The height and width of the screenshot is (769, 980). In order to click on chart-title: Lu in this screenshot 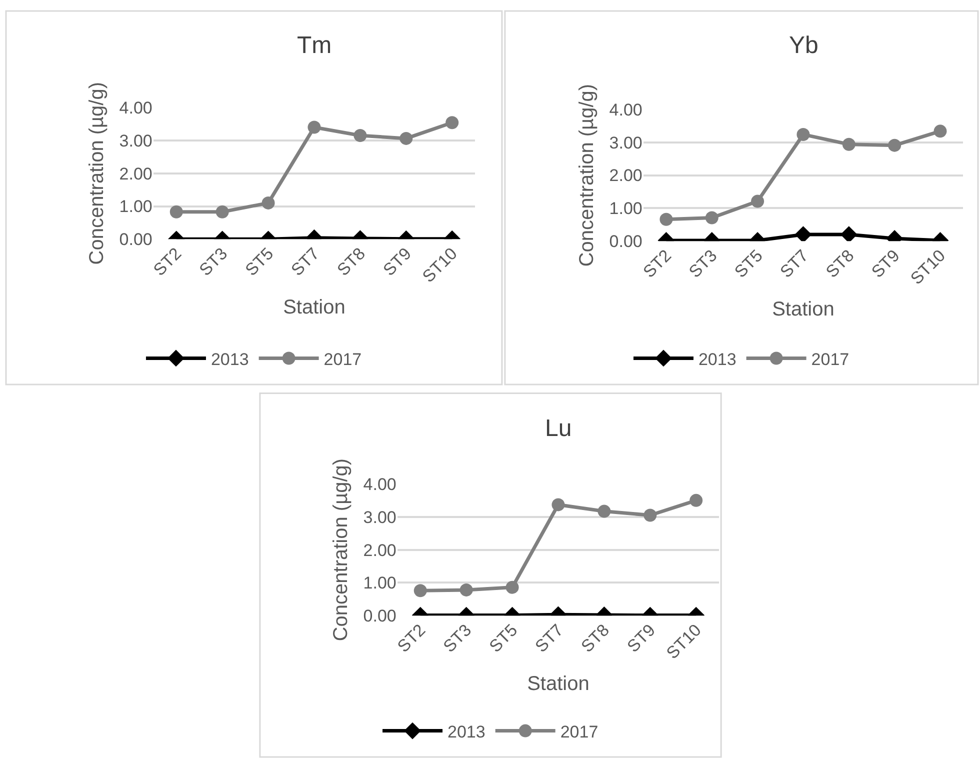, I will do `click(558, 428)`.